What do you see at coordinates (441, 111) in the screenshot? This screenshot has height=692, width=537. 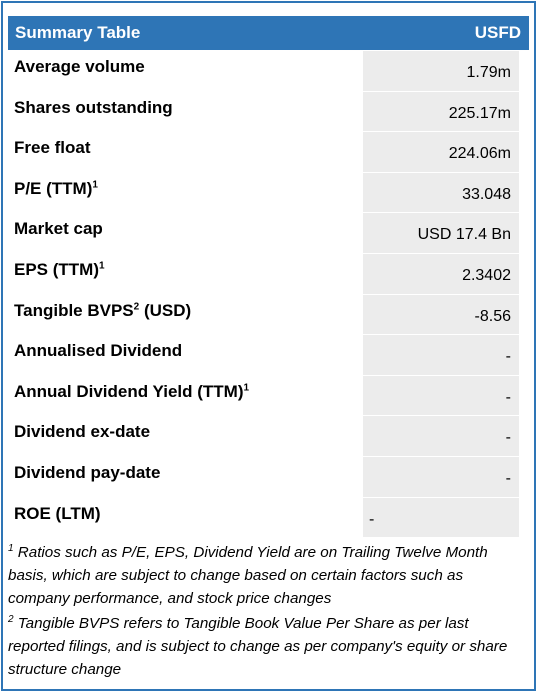 I see `row-value: 225.17m` at bounding box center [441, 111].